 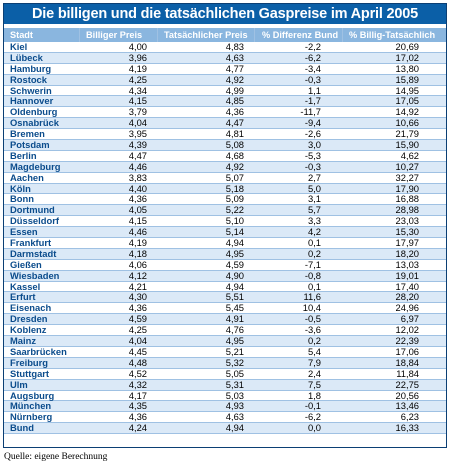 What do you see at coordinates (137, 319) in the screenshot?
I see `cheap-price-cell: 4,59` at bounding box center [137, 319].